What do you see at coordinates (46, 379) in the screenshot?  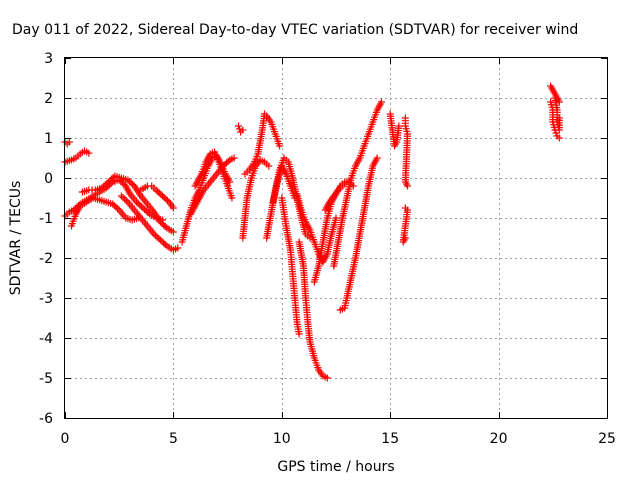 I see `y-tick-label: -5` at bounding box center [46, 379].